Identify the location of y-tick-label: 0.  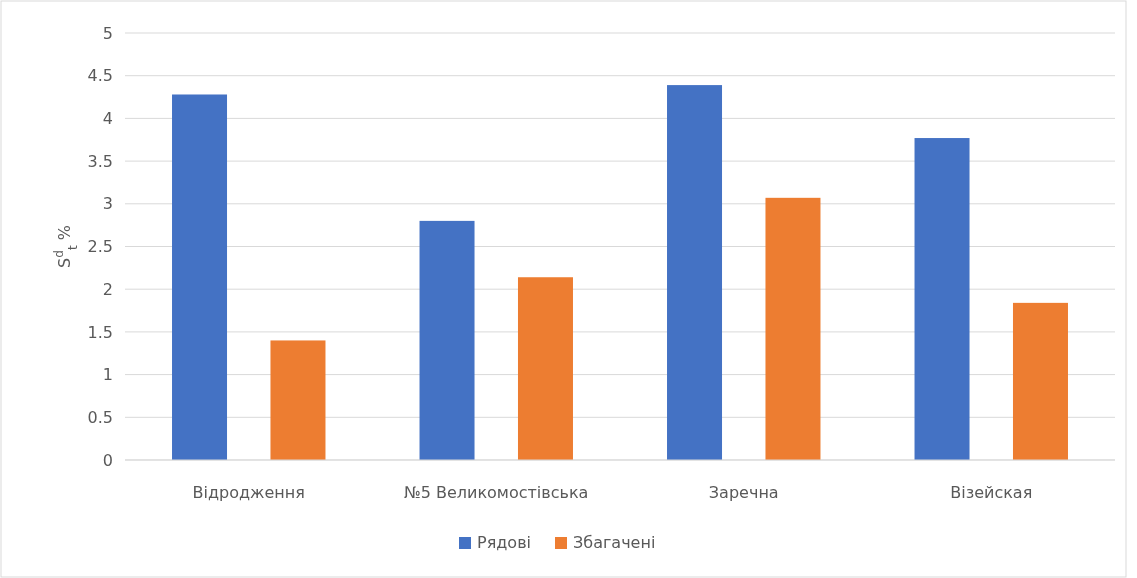
(107, 460).